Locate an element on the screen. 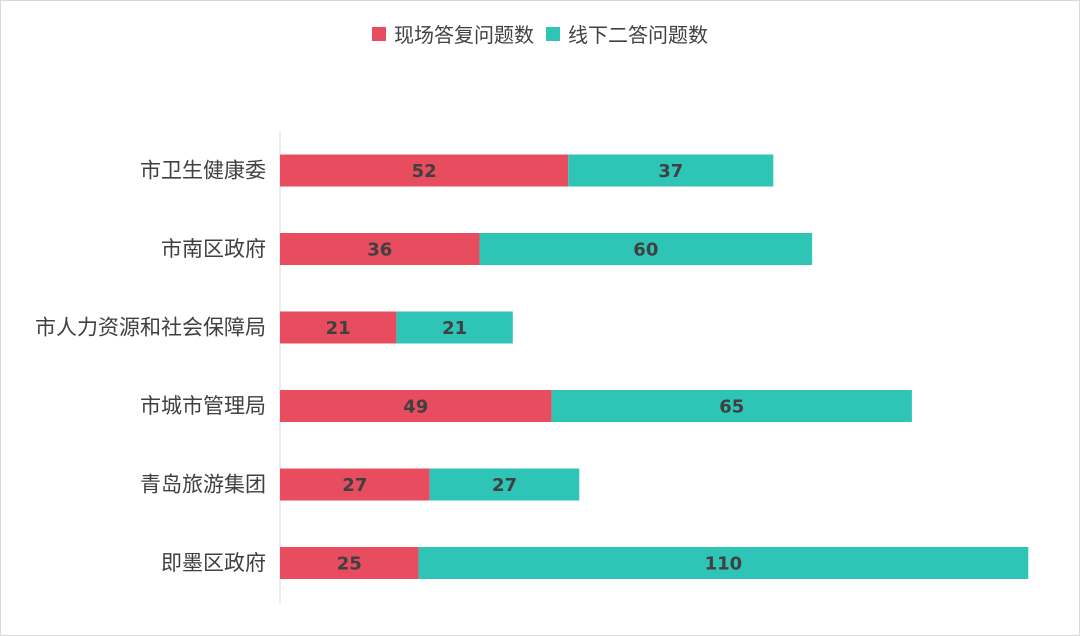  data-label-onsite: 27 is located at coordinates (354, 485).